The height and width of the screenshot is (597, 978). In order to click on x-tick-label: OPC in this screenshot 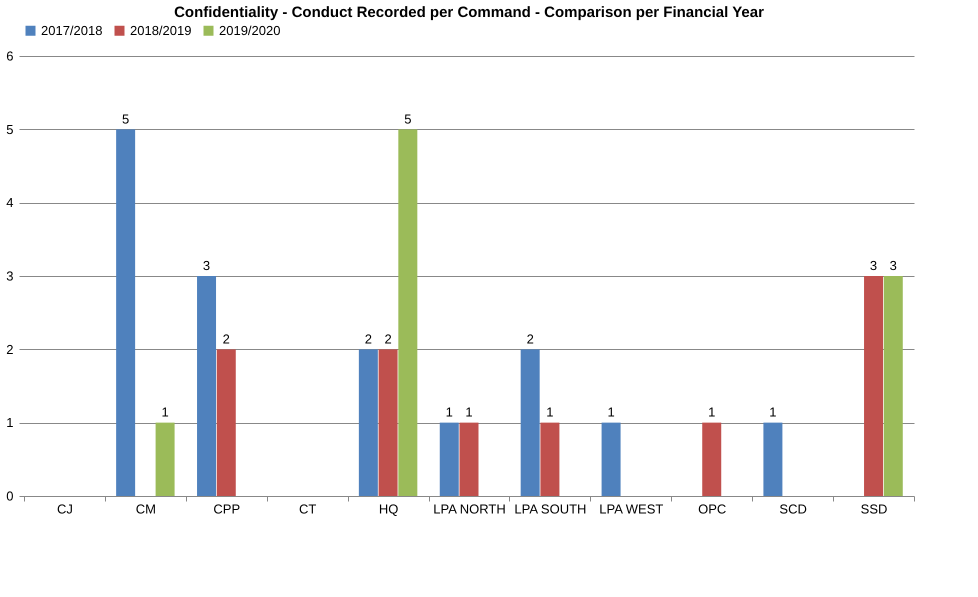, I will do `click(712, 509)`.